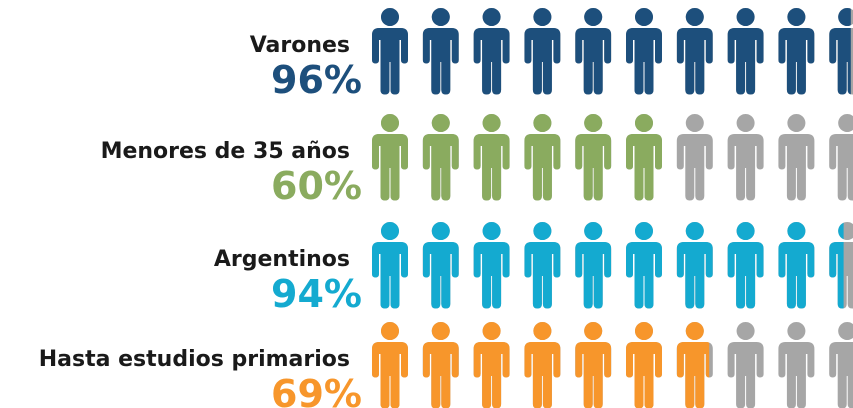  I want to click on category-label: Menores de 35 años, so click(225, 151).